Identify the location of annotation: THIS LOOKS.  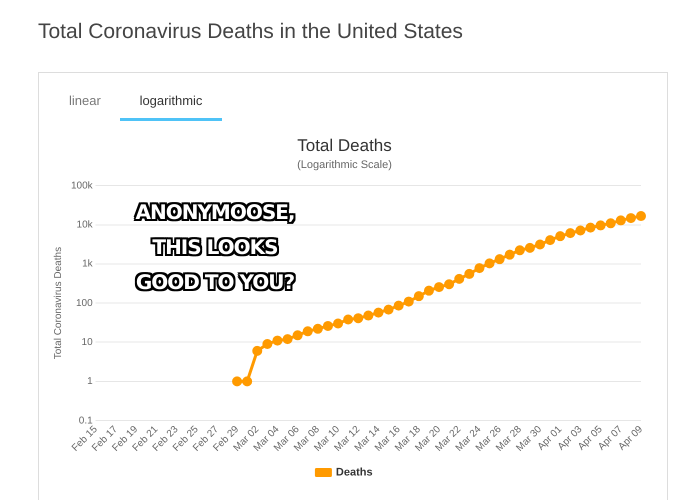
(215, 247).